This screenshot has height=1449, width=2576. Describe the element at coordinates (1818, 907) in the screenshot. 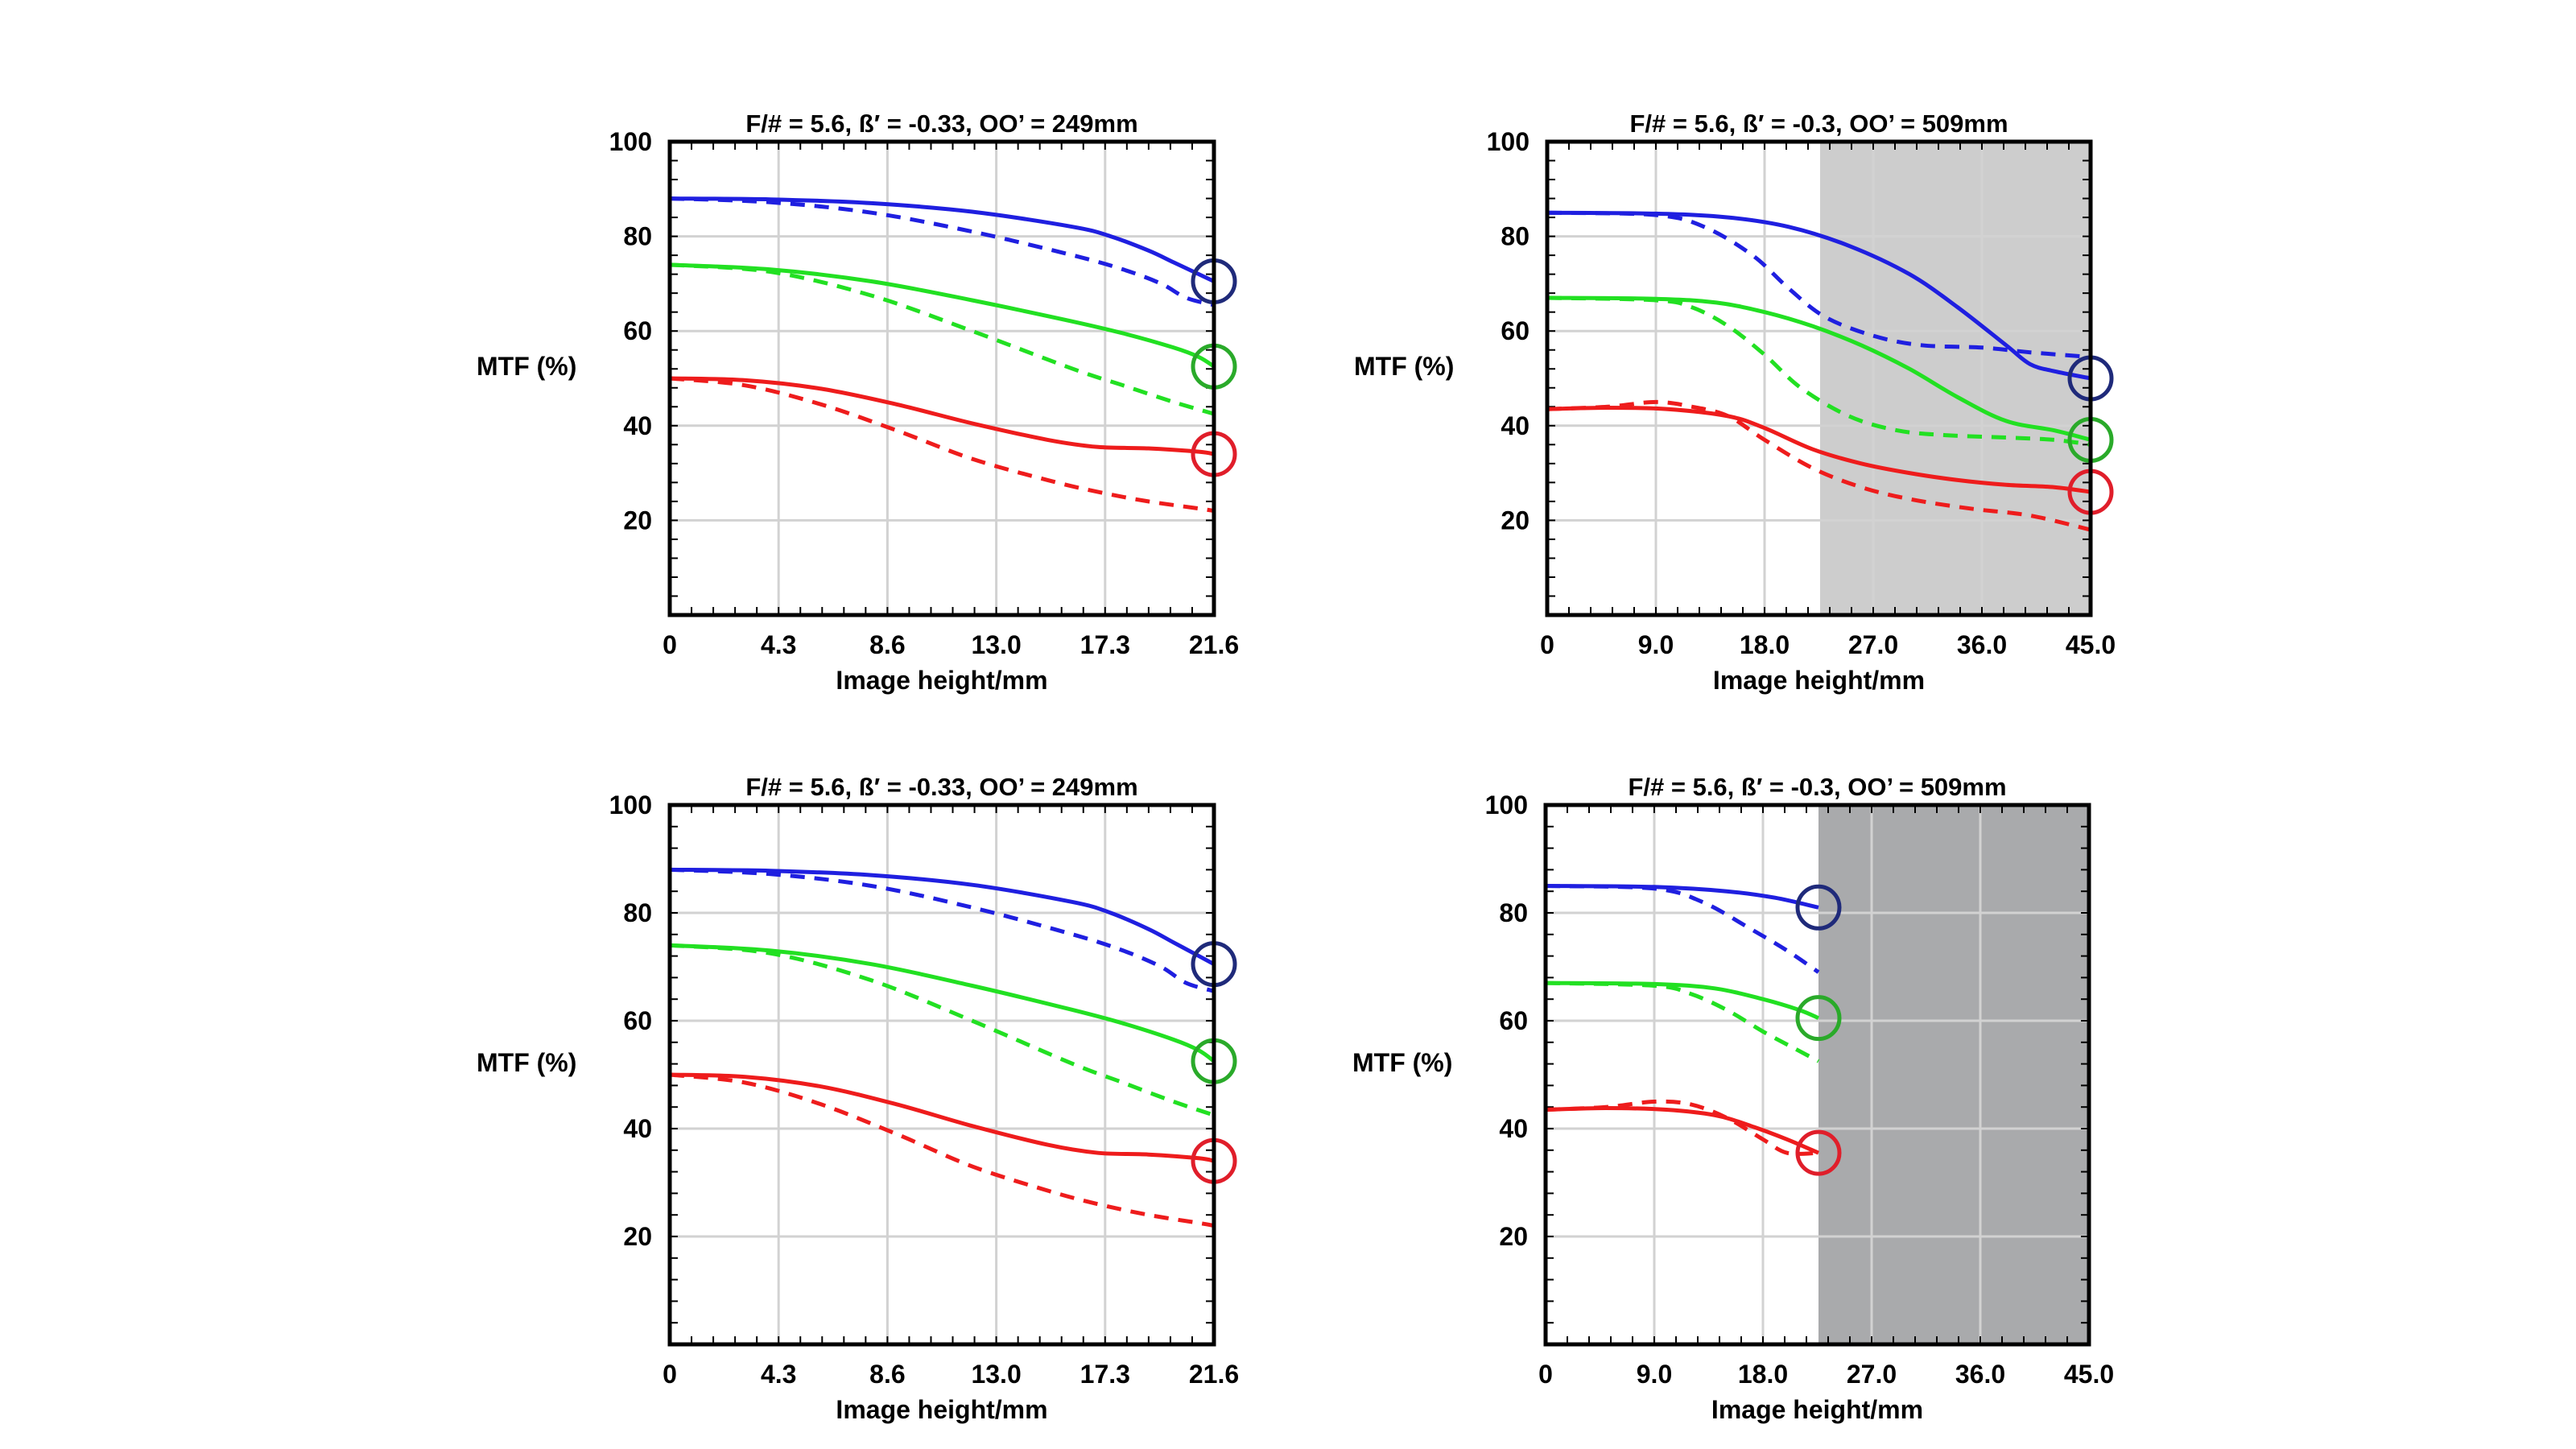

I see `marker-circle-blue` at that location.